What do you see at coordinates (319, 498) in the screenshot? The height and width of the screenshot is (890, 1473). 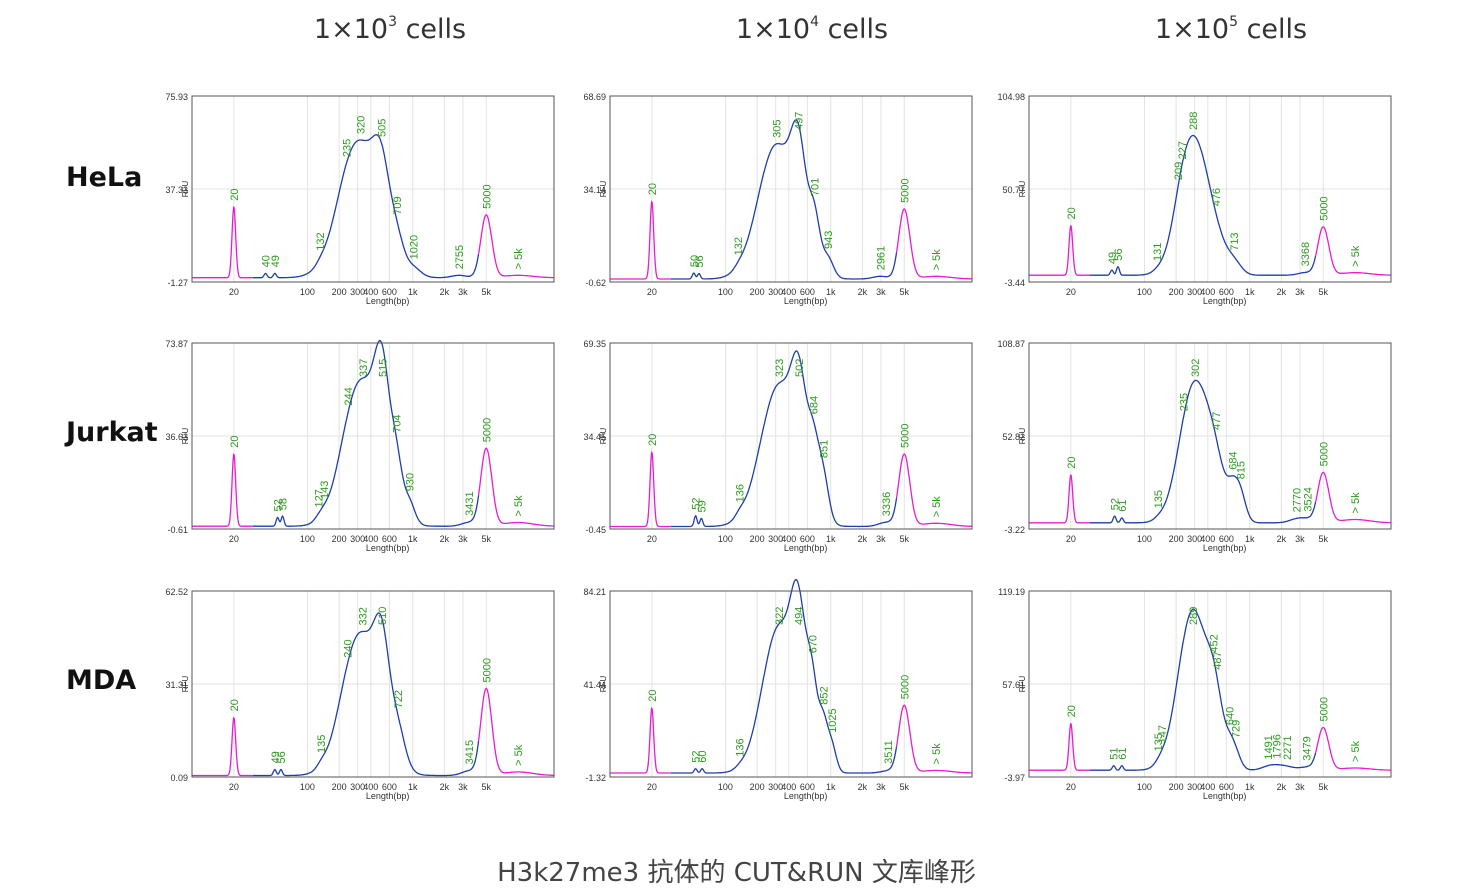 I see `peak-label: 127` at bounding box center [319, 498].